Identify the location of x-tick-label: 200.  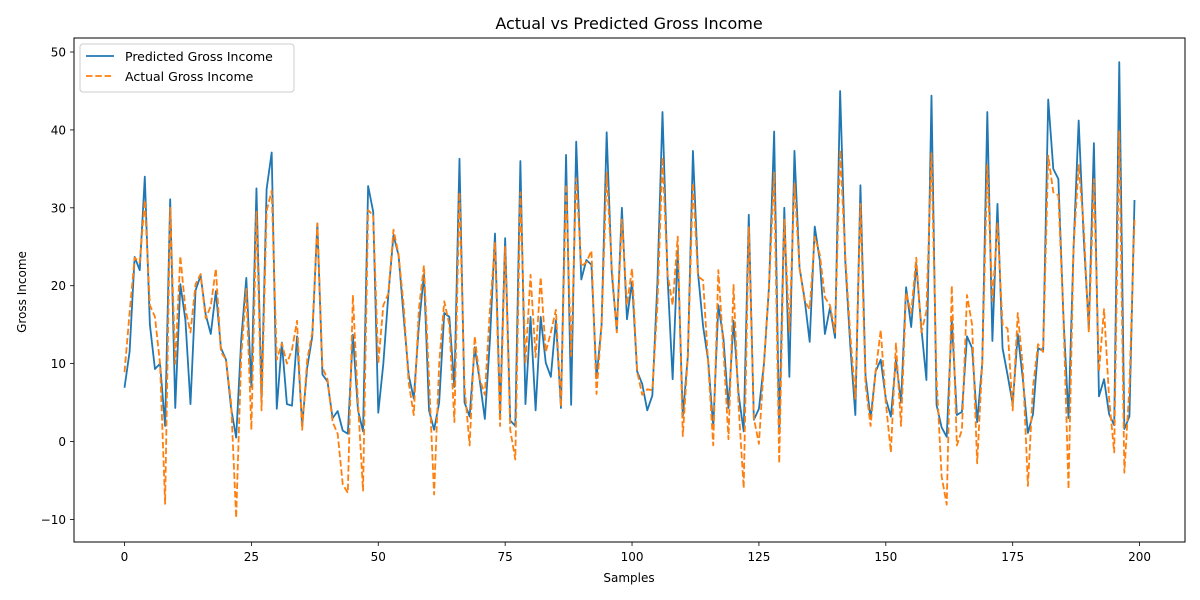
(1139, 557).